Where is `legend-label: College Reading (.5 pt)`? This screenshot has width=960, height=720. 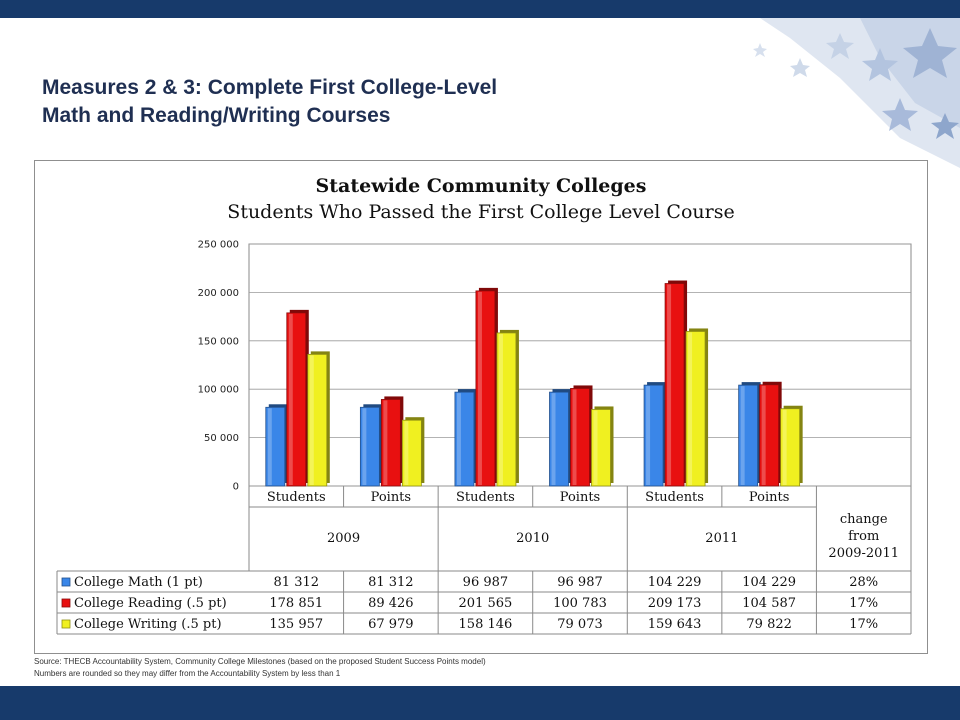 legend-label: College Reading (.5 pt) is located at coordinates (150, 603).